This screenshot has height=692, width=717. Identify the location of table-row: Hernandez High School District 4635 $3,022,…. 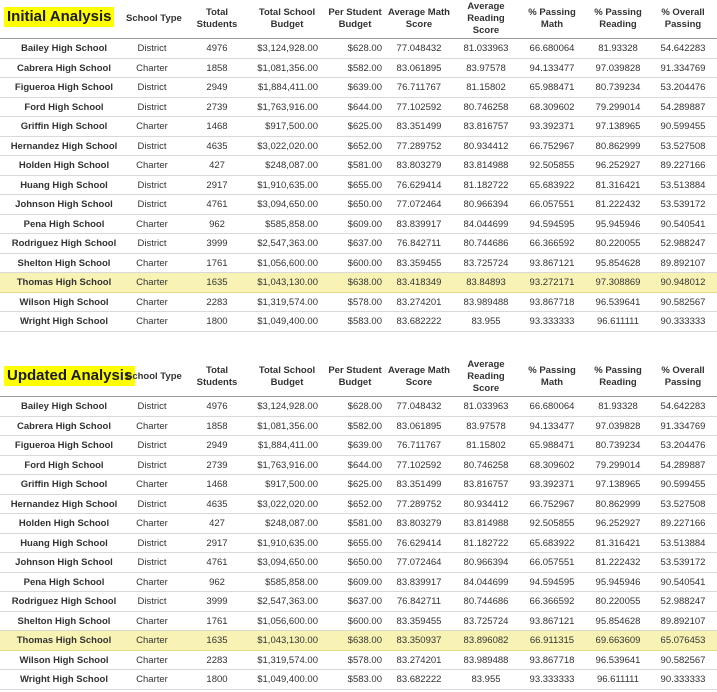
(358, 504).